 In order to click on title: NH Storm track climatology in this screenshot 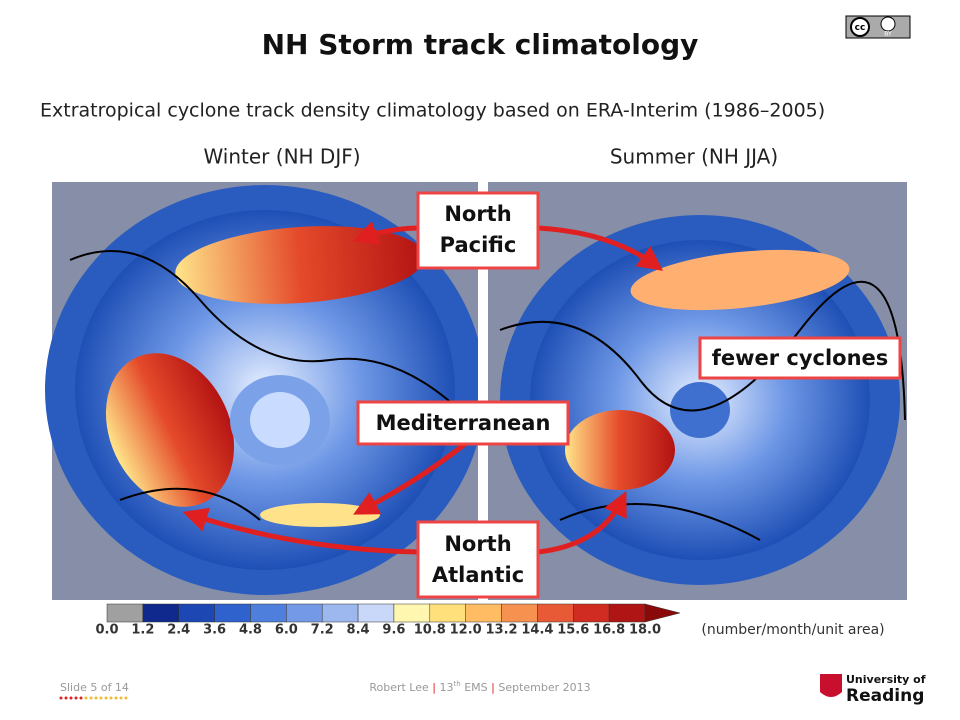, I will do `click(480, 44)`.